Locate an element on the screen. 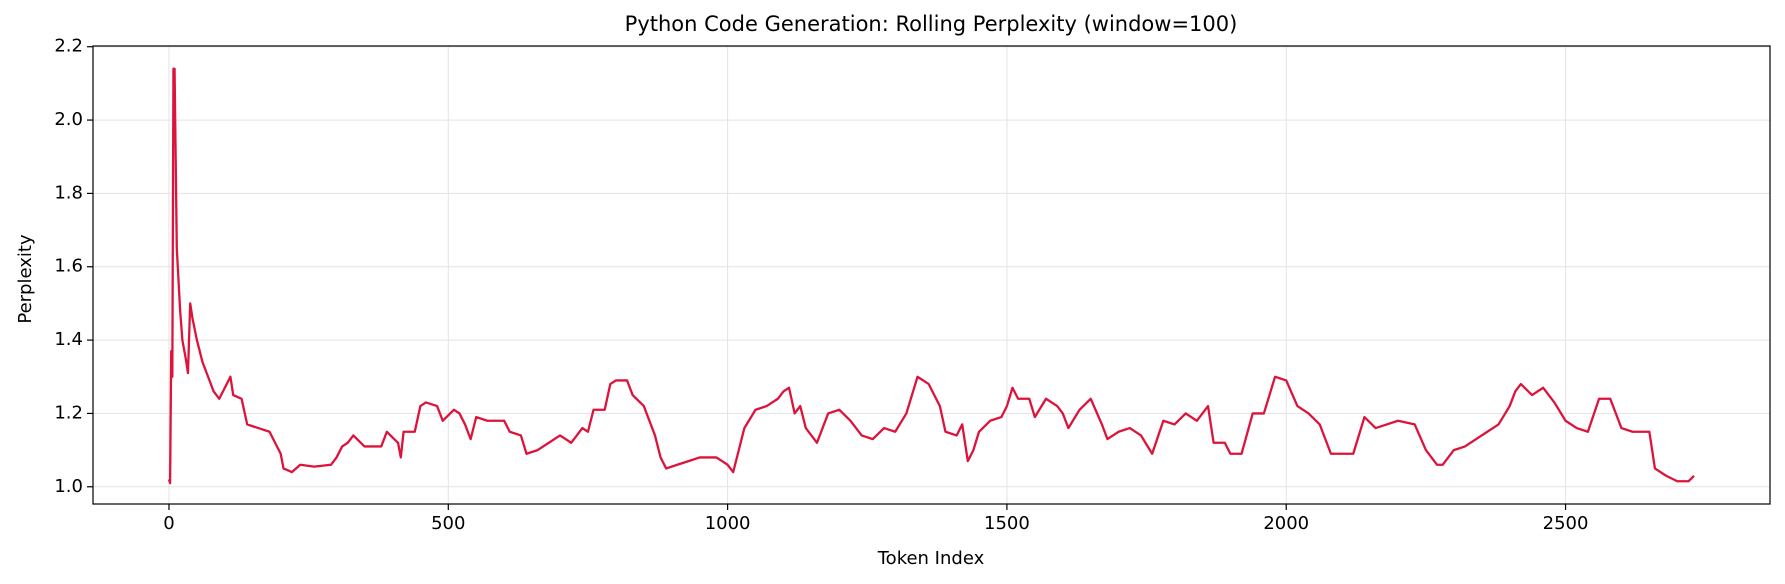 The image size is (1785, 584). y-tick-label: 1.2 is located at coordinates (68, 412).